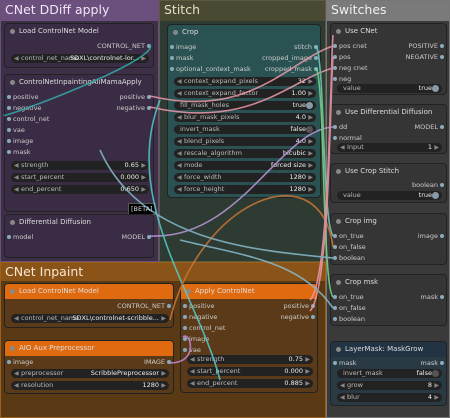 The width and height of the screenshot is (450, 418). What do you see at coordinates (430, 127) in the screenshot?
I see `output-model: MODEL` at bounding box center [430, 127].